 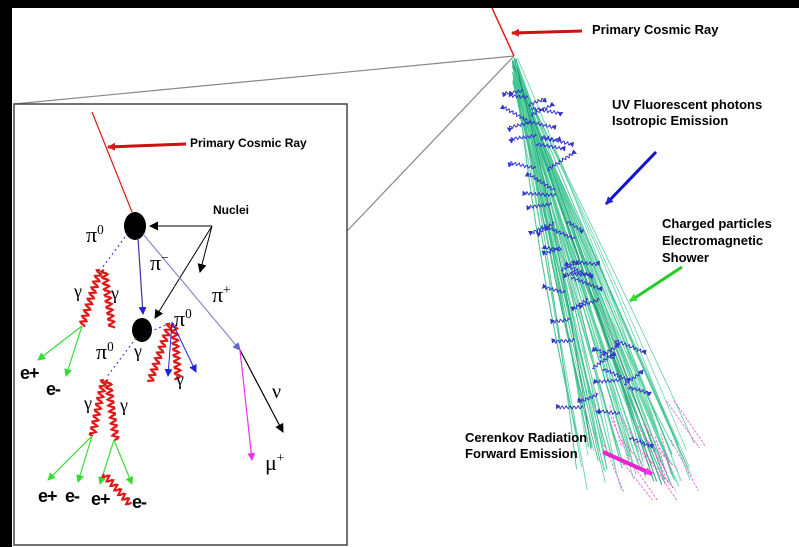 What do you see at coordinates (526, 437) in the screenshot?
I see `cerenkov-radiation-label: Cerenkov Radiation` at bounding box center [526, 437].